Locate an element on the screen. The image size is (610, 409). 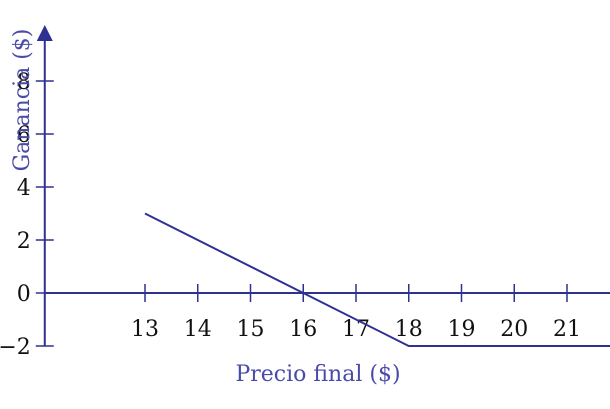
x-tick-label: 18 is located at coordinates (409, 329).